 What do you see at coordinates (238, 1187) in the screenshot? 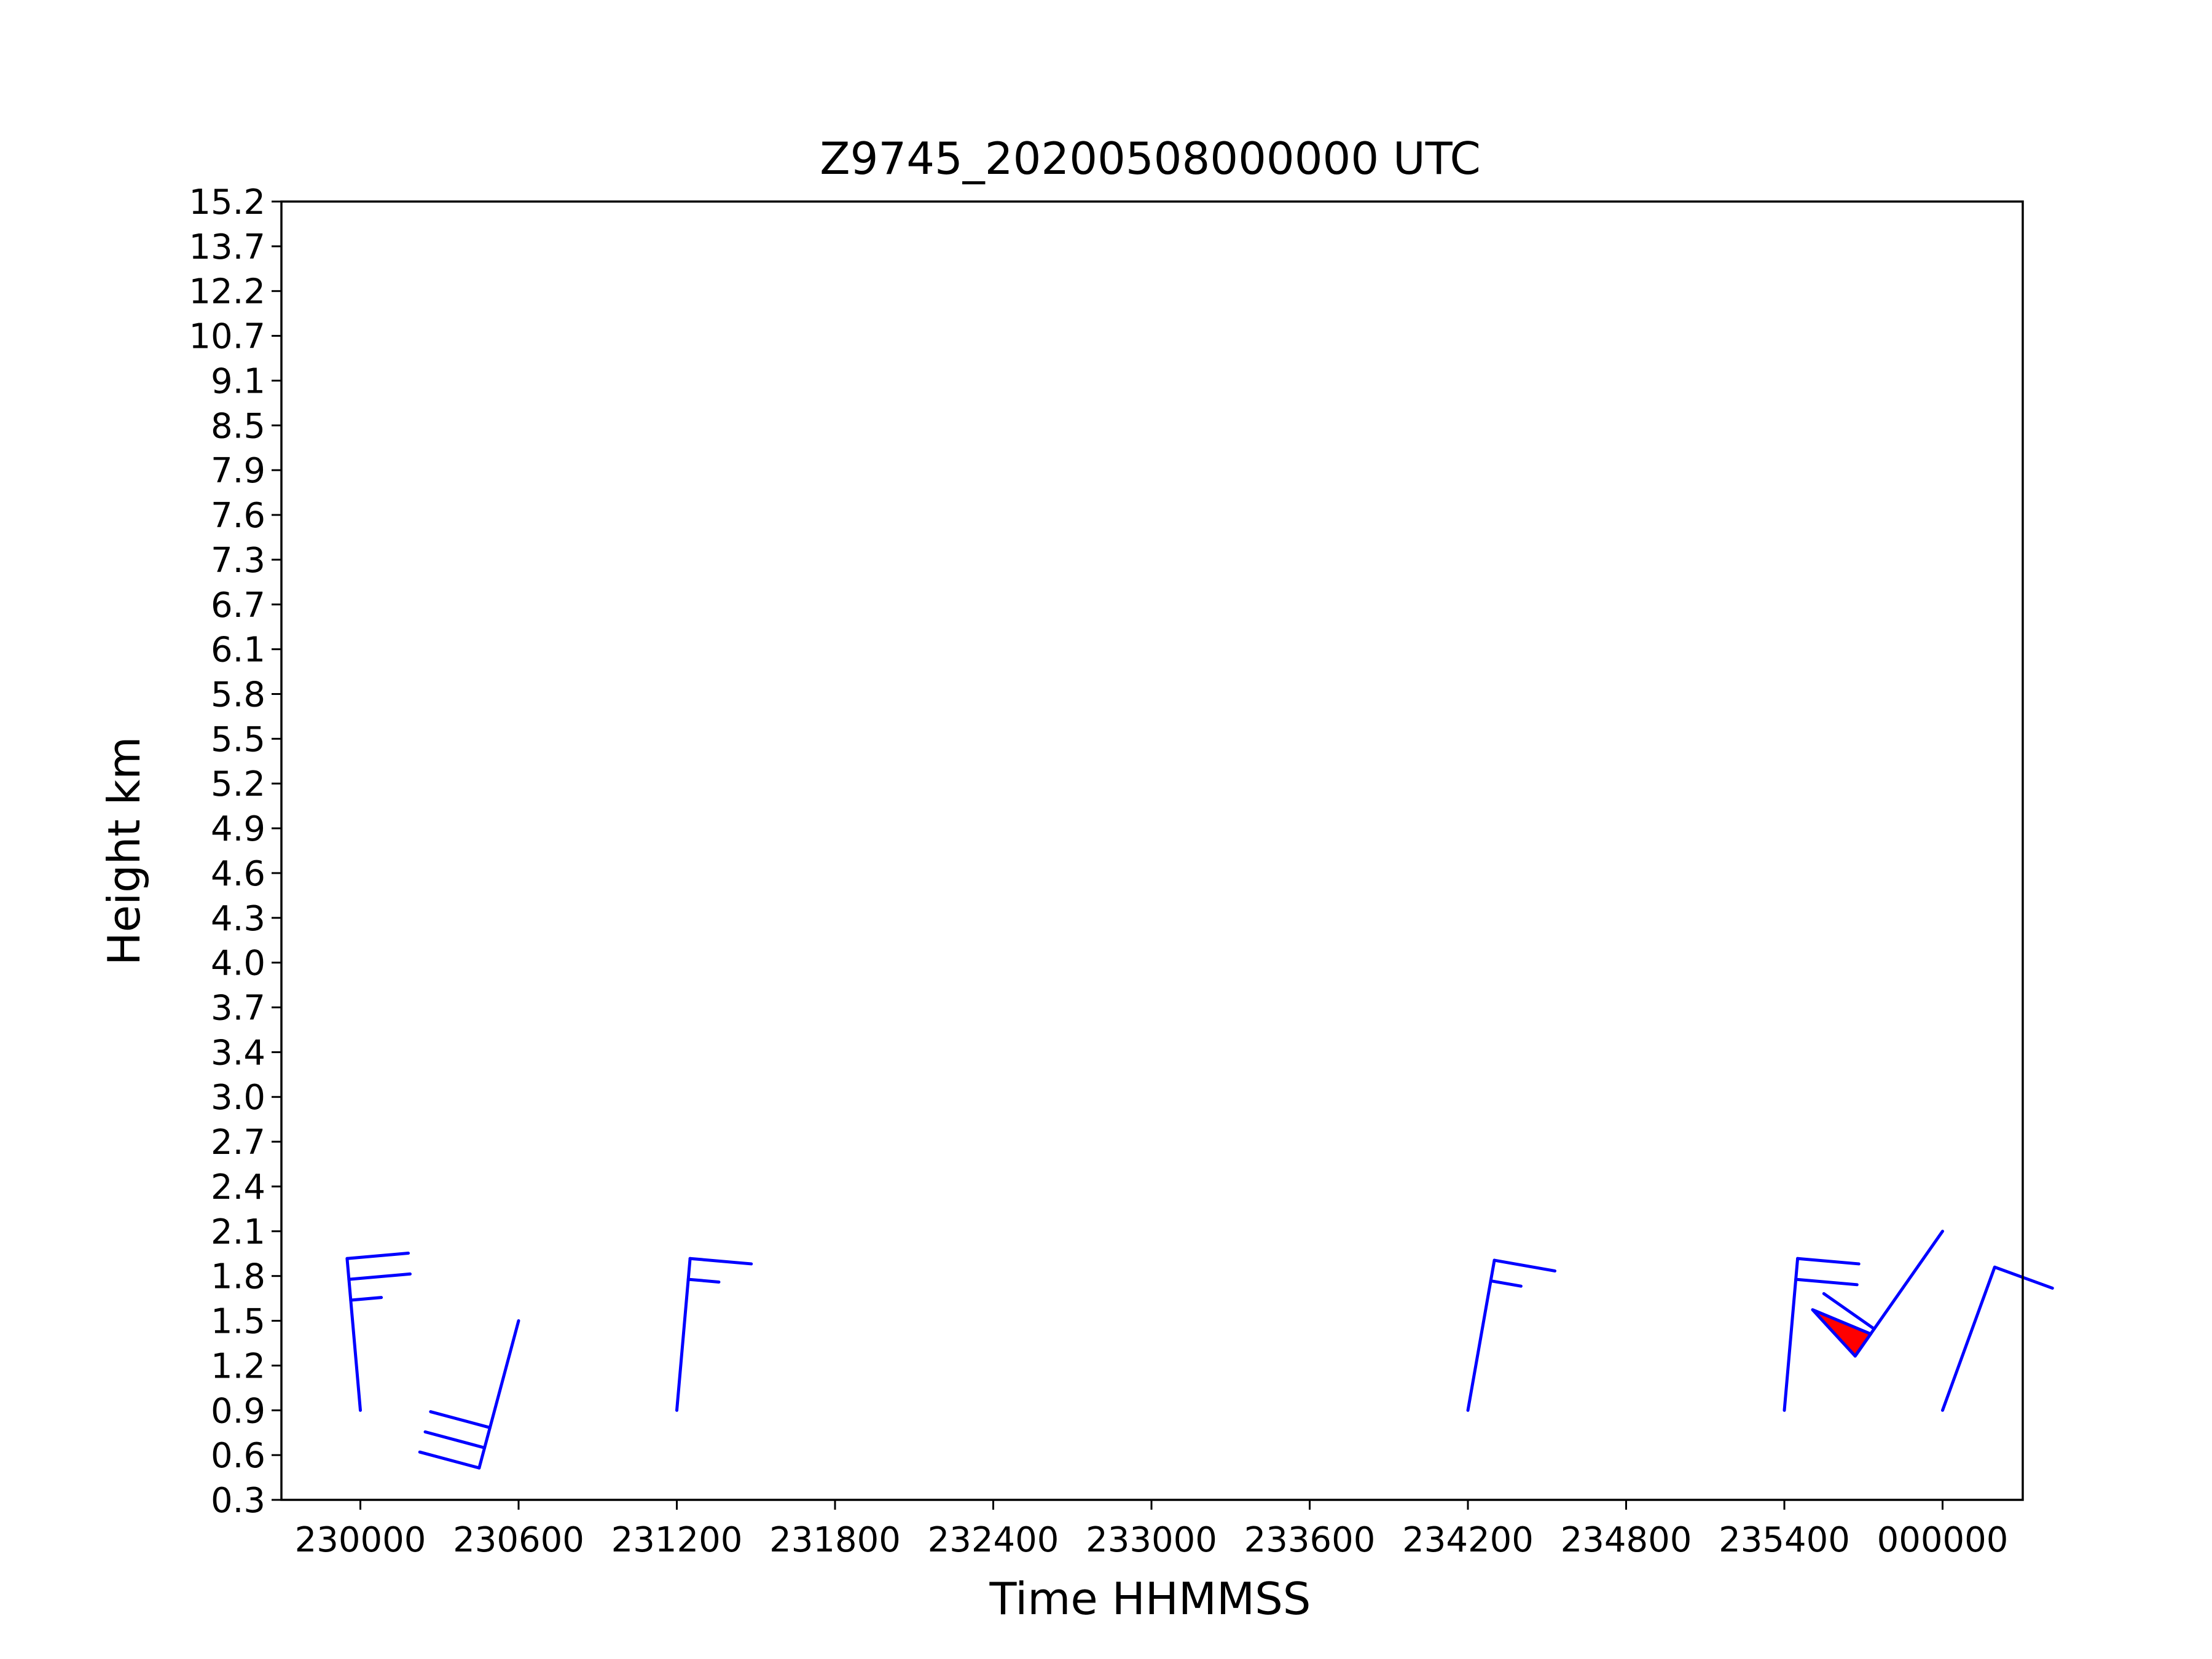
I see `y-tick-label: 2.4` at bounding box center [238, 1187].